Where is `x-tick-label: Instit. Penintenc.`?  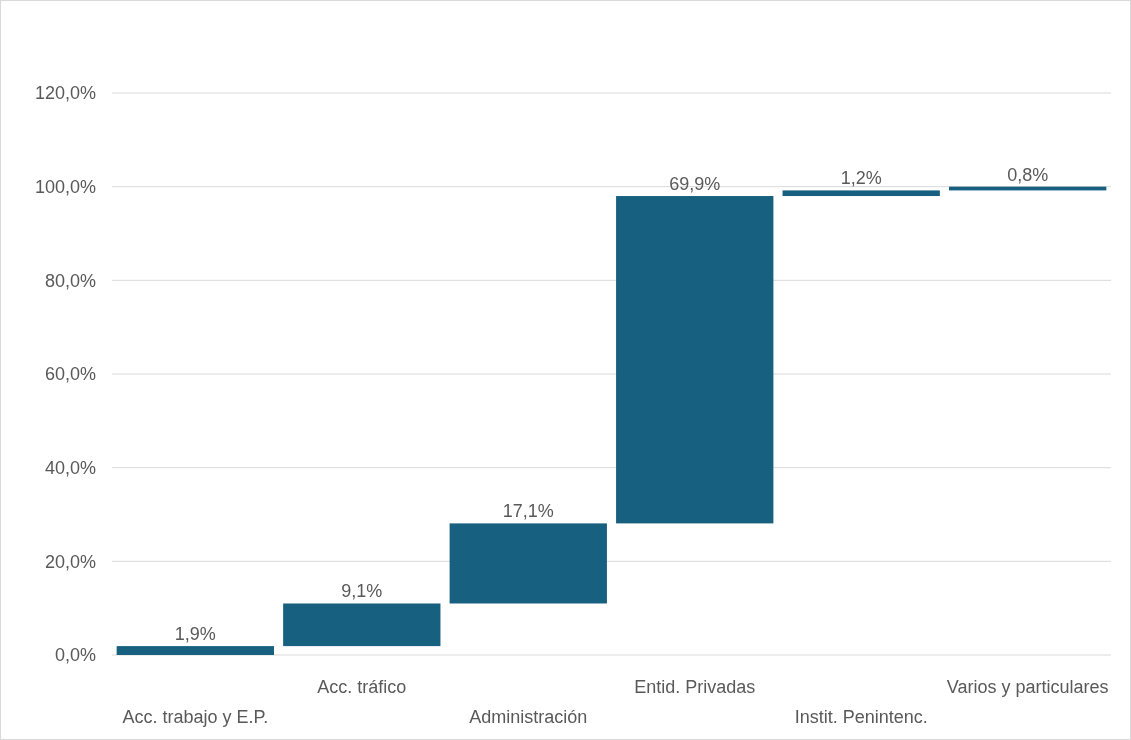 x-tick-label: Instit. Penintenc. is located at coordinates (861, 717).